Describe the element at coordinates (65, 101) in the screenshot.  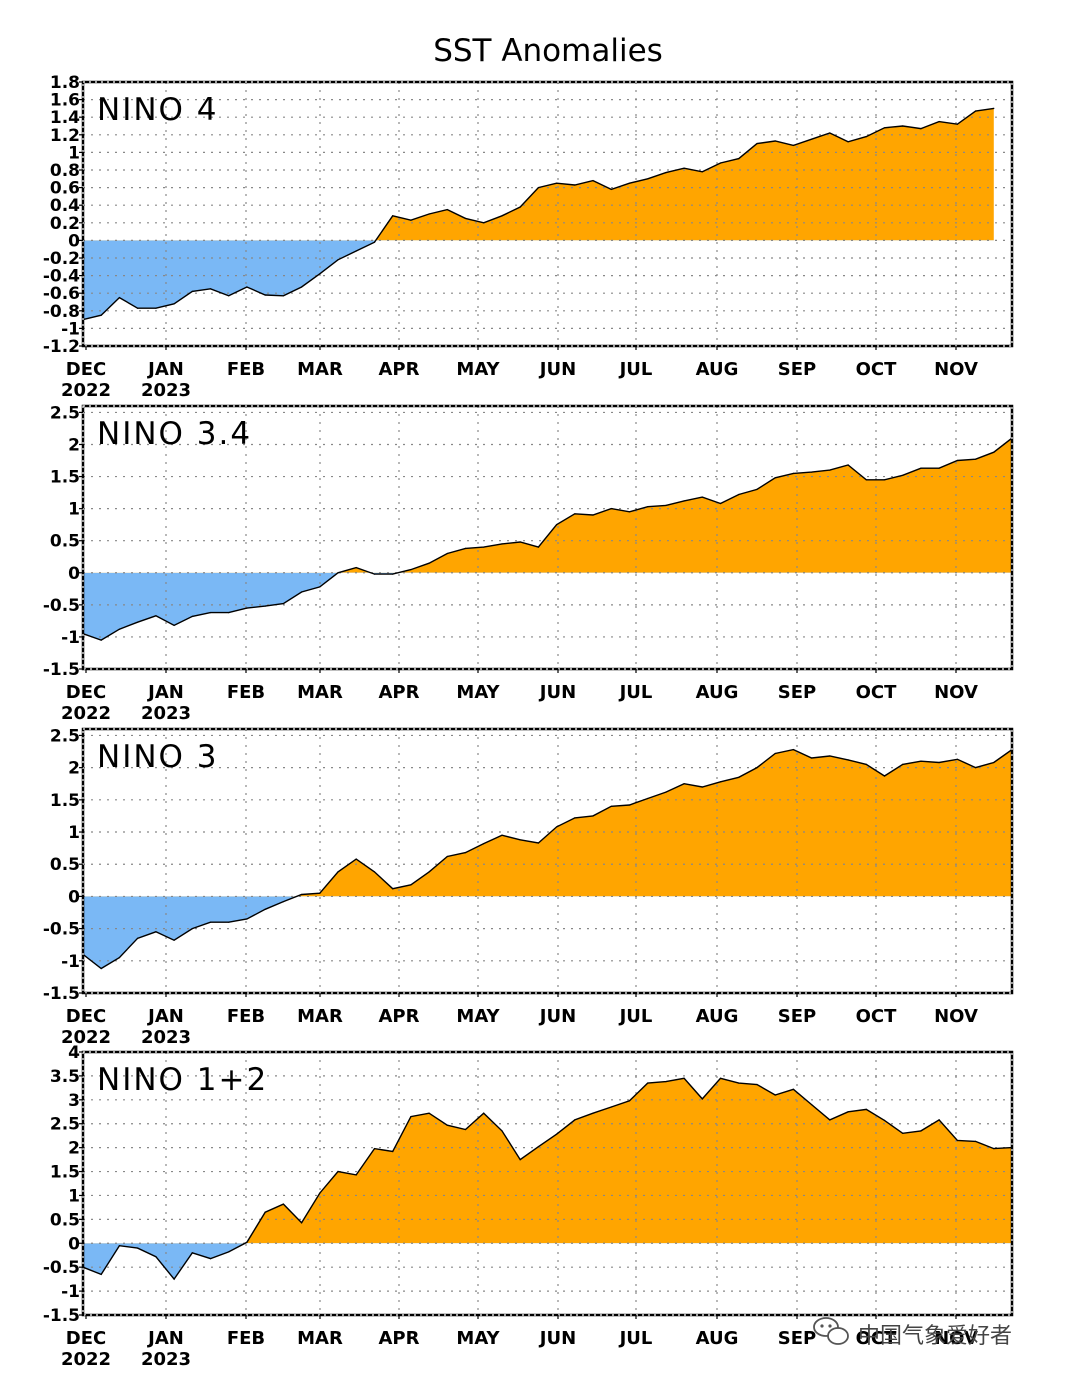
I see `y-tick-label: 1.6` at that location.